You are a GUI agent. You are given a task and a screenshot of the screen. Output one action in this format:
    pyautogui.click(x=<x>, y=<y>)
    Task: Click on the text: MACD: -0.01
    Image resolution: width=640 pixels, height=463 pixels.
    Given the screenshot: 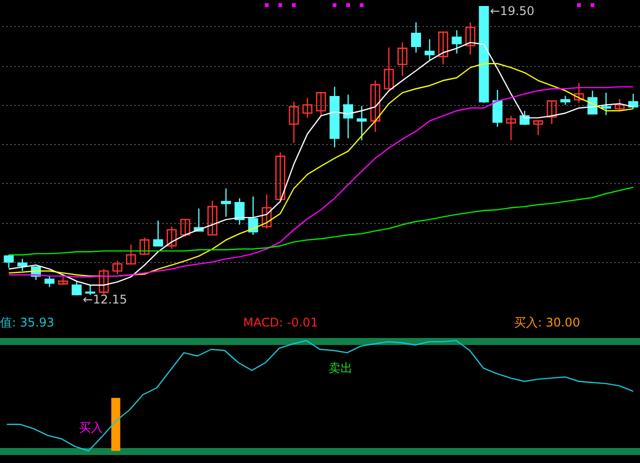 What is the action you would take?
    pyautogui.click(x=280, y=323)
    